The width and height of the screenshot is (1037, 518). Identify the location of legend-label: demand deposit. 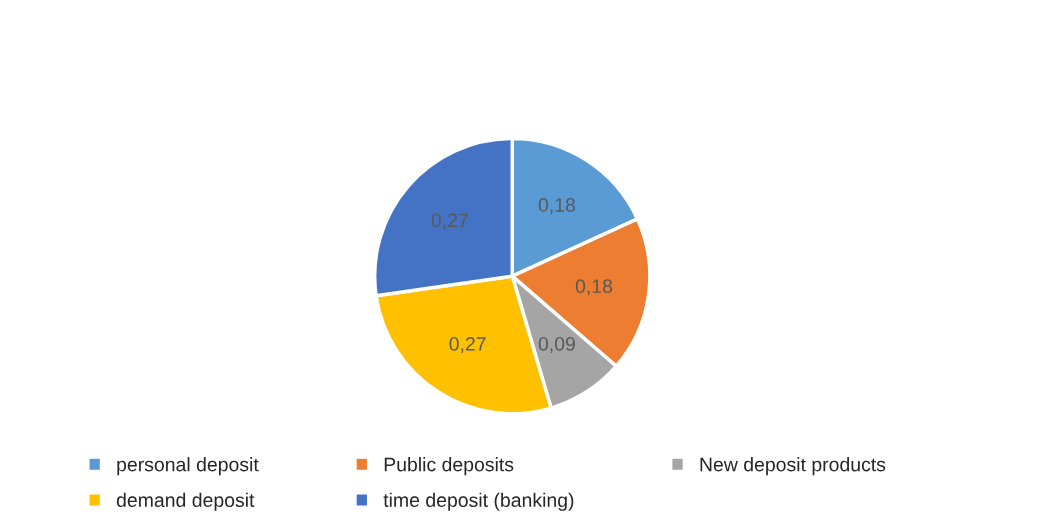
(185, 501).